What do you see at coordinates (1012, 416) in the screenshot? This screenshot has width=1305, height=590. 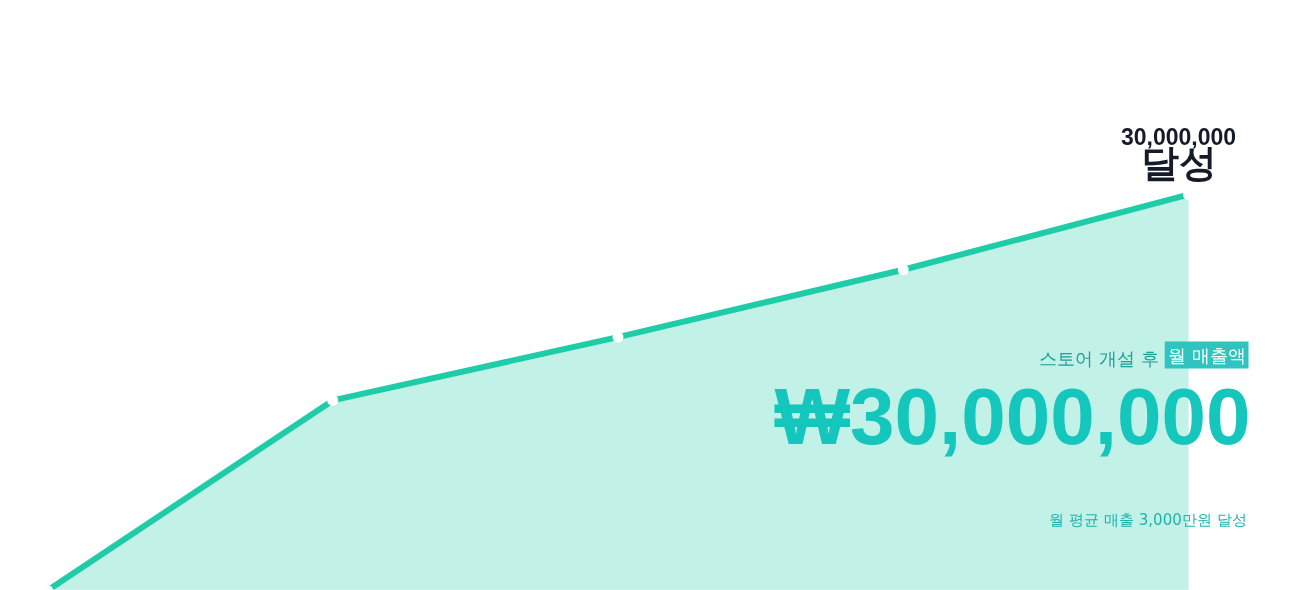 I see `annotation: ₩30,000,000` at bounding box center [1012, 416].